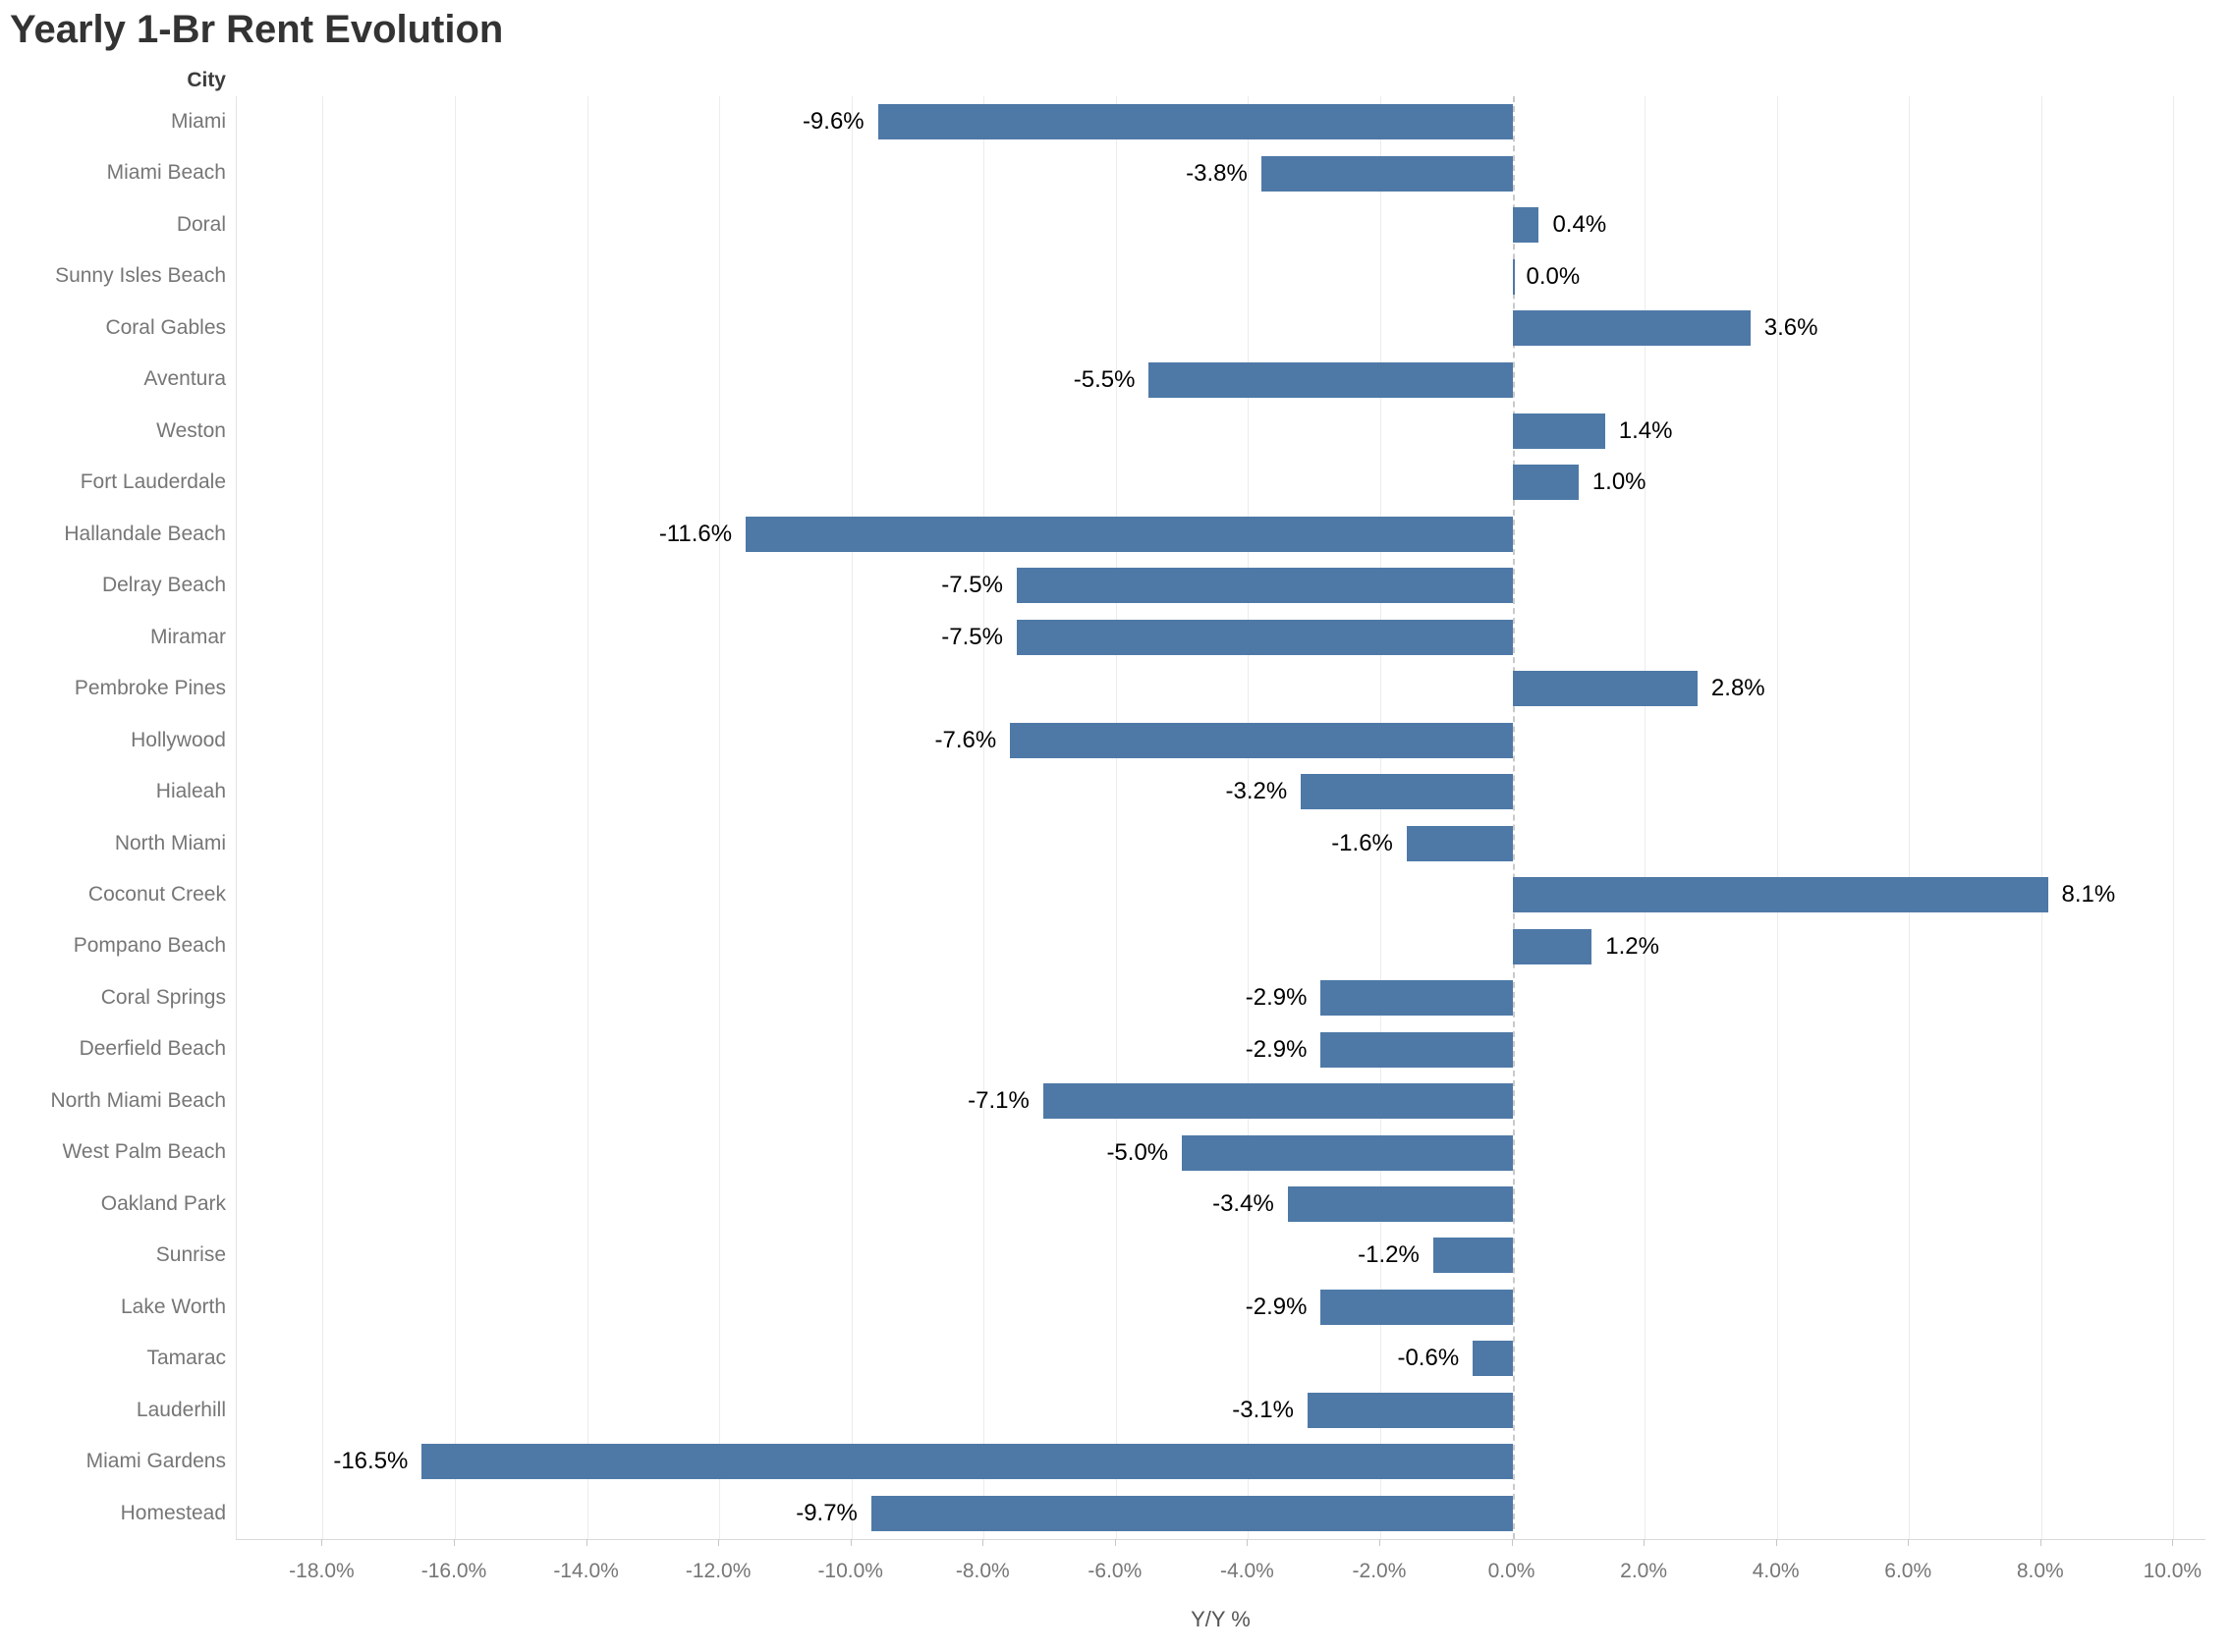 This screenshot has height=1652, width=2232. Describe the element at coordinates (163, 997) in the screenshot. I see `city-label: Coral Springs` at that location.